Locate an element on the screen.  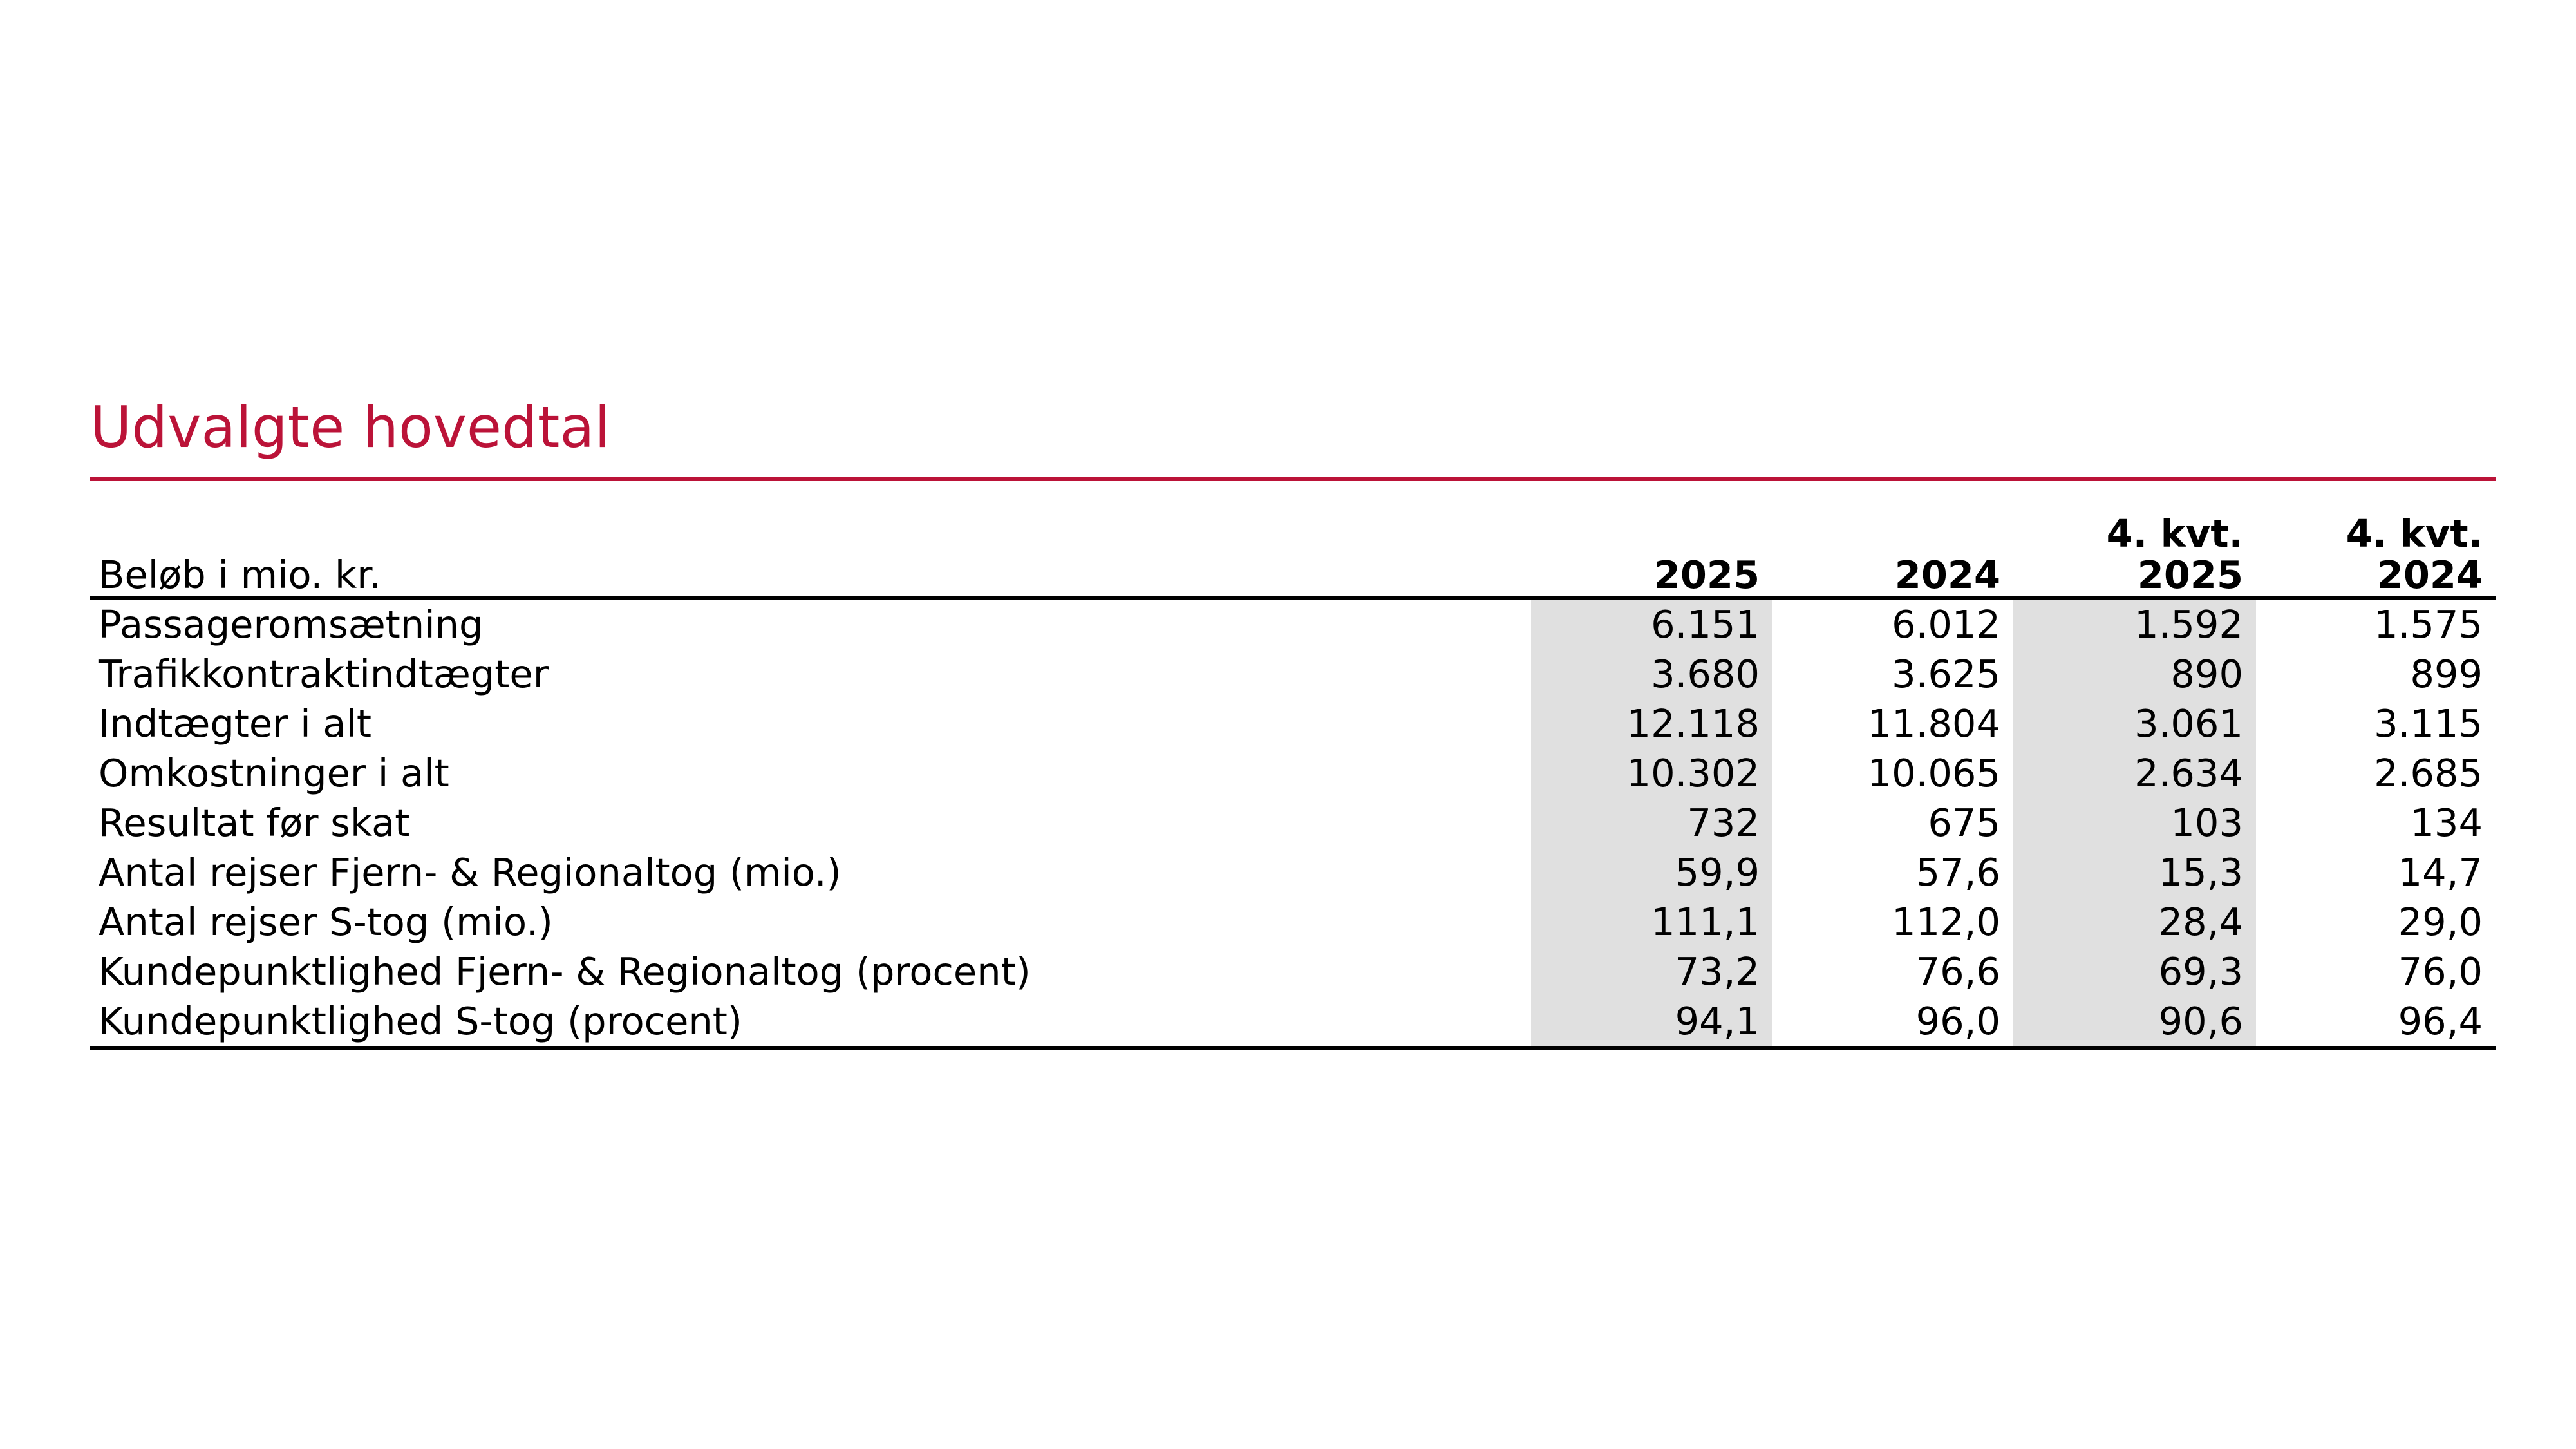
cell-value-q4-2024: 1.575 is located at coordinates (2428, 624).